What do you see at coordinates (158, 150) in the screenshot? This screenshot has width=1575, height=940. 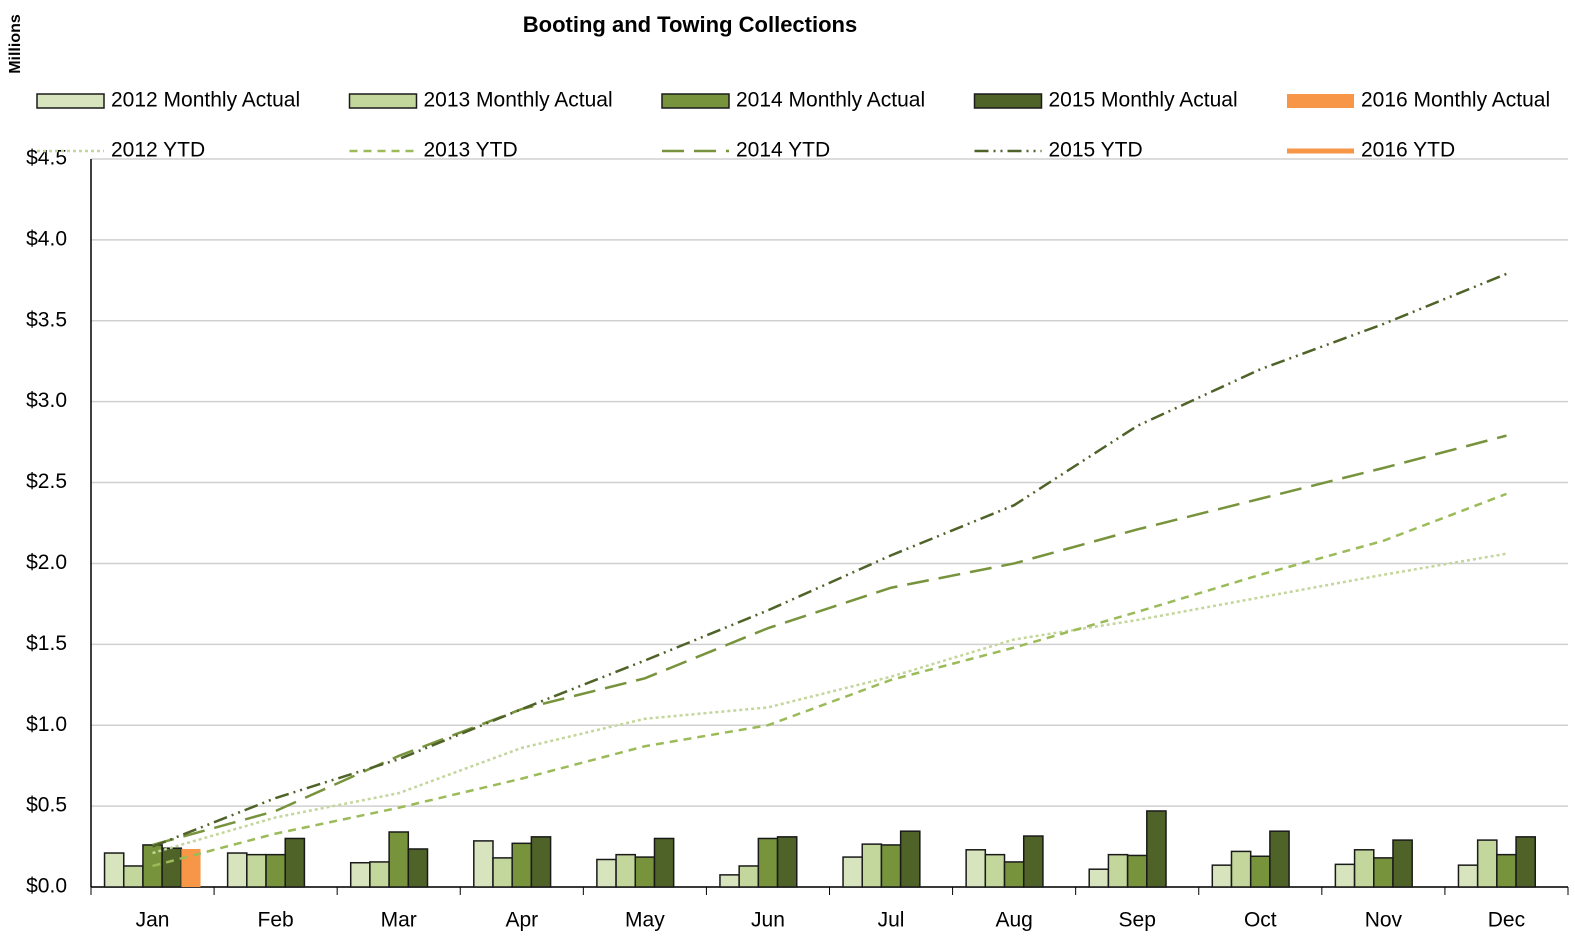 I see `legend-label: 2012 YTD` at bounding box center [158, 150].